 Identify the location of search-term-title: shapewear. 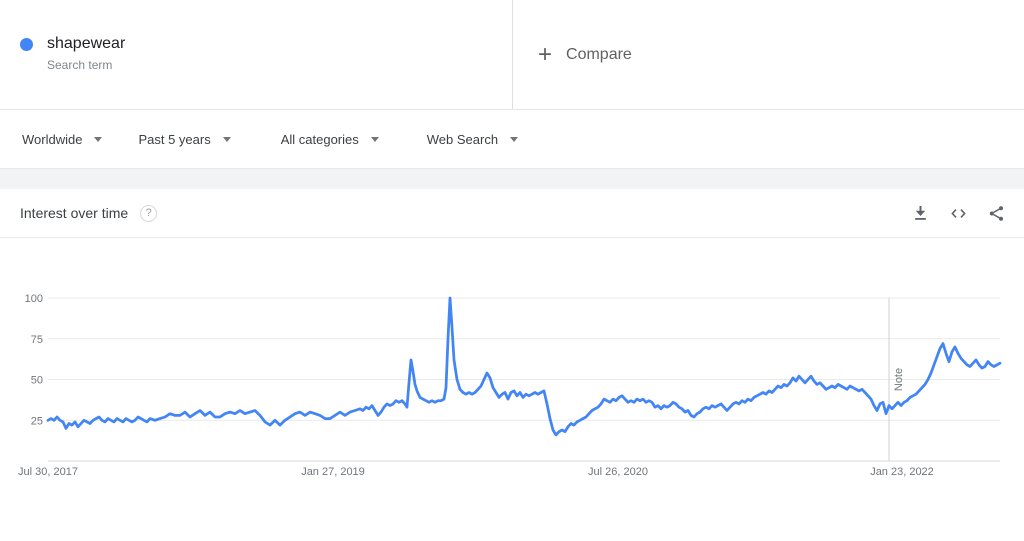
(86, 43).